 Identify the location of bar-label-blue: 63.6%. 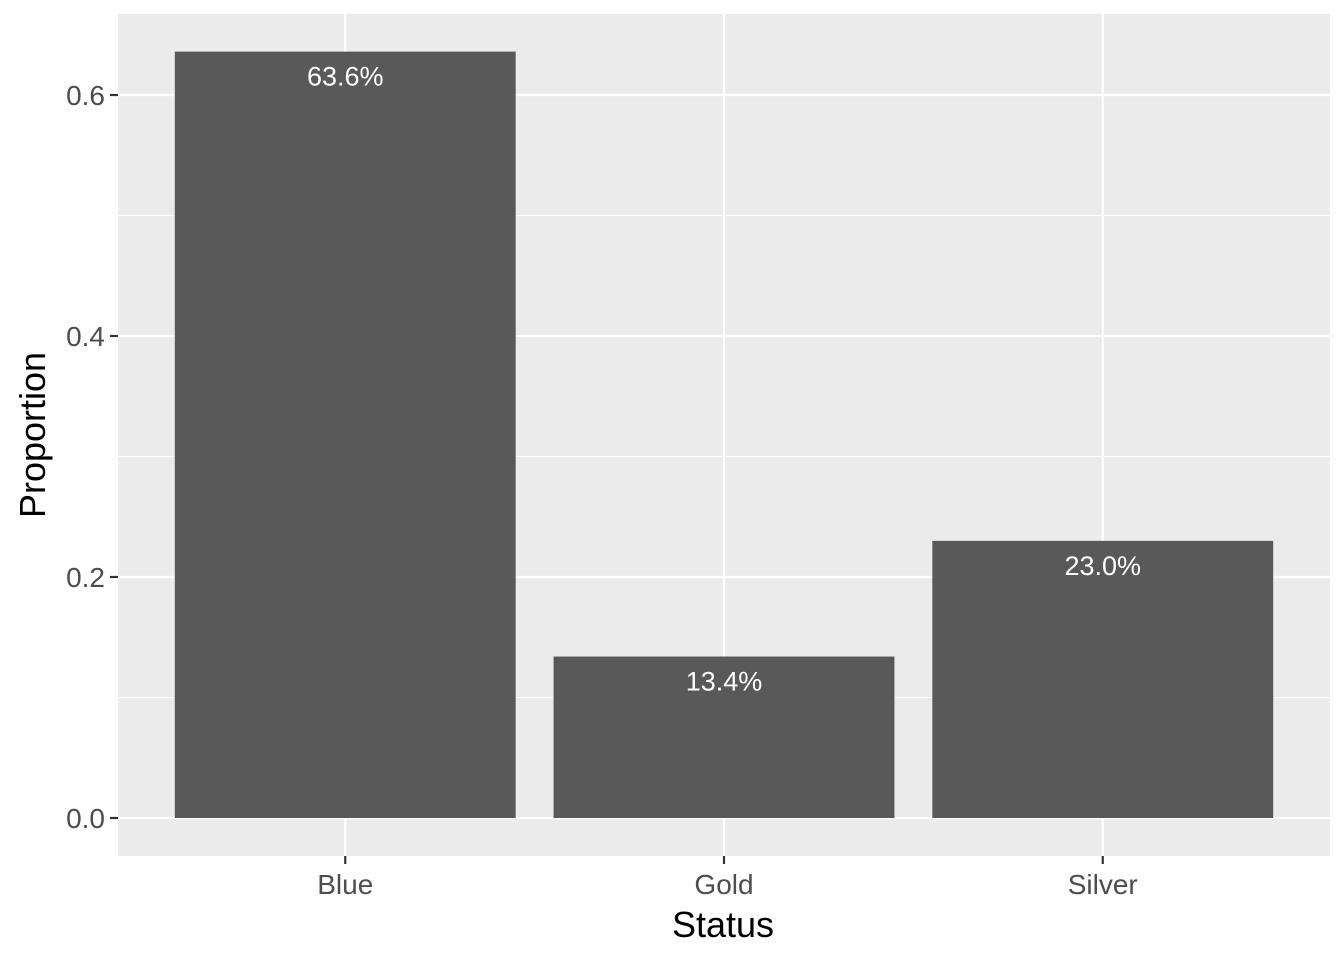
(345, 77).